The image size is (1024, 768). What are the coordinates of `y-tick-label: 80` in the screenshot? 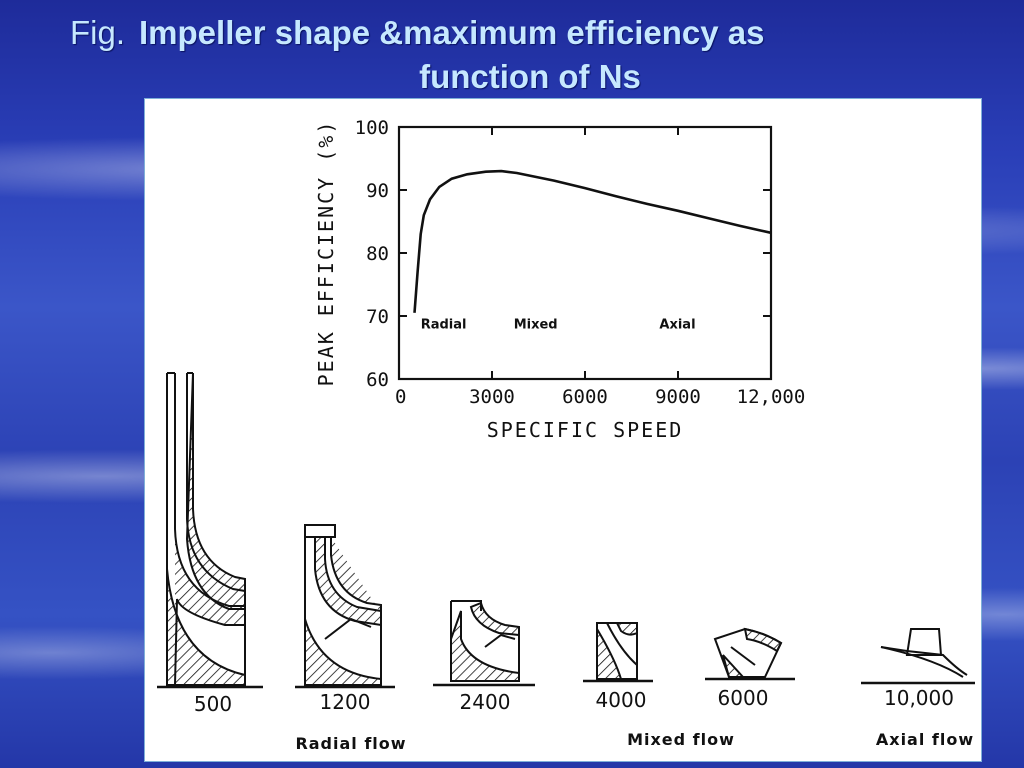 It's located at (377, 254).